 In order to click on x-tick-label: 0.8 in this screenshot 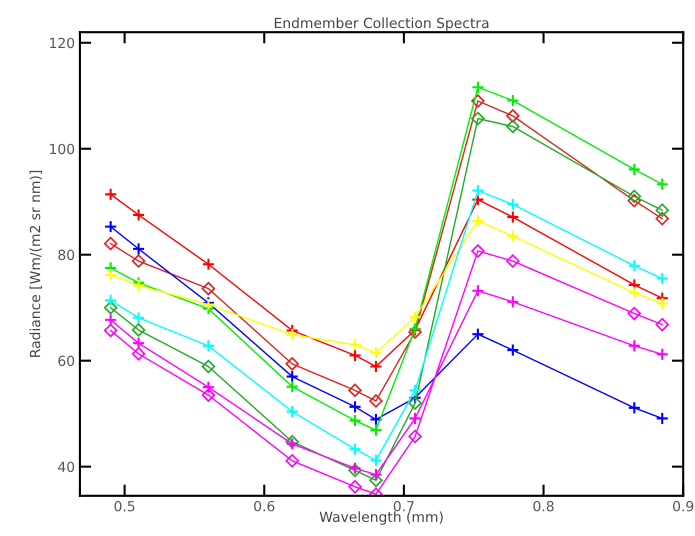, I will do `click(543, 506)`.